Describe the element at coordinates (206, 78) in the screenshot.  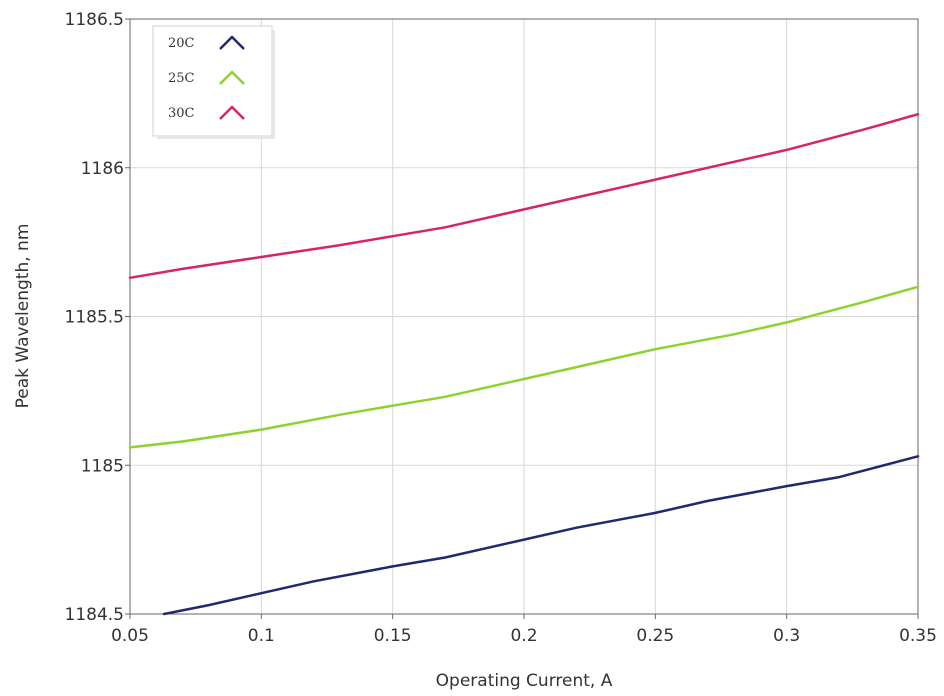
I see `legend-items: 20C 25C 30C` at that location.